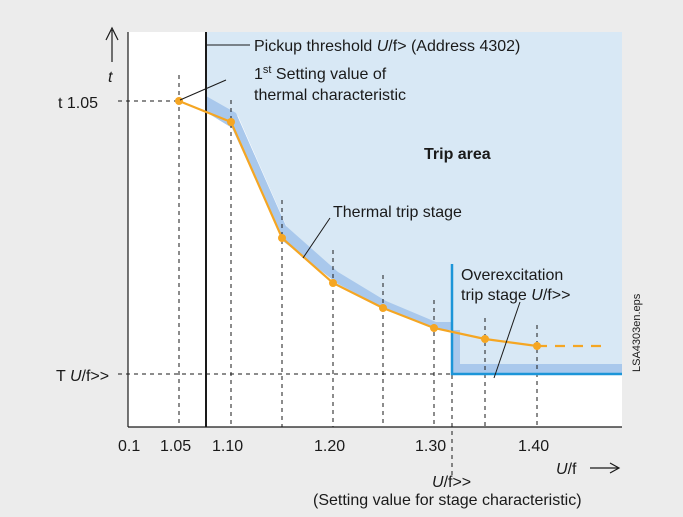 This screenshot has height=517, width=683. Describe the element at coordinates (512, 275) in the screenshot. I see `overexc-line1: Overexcitation` at that location.